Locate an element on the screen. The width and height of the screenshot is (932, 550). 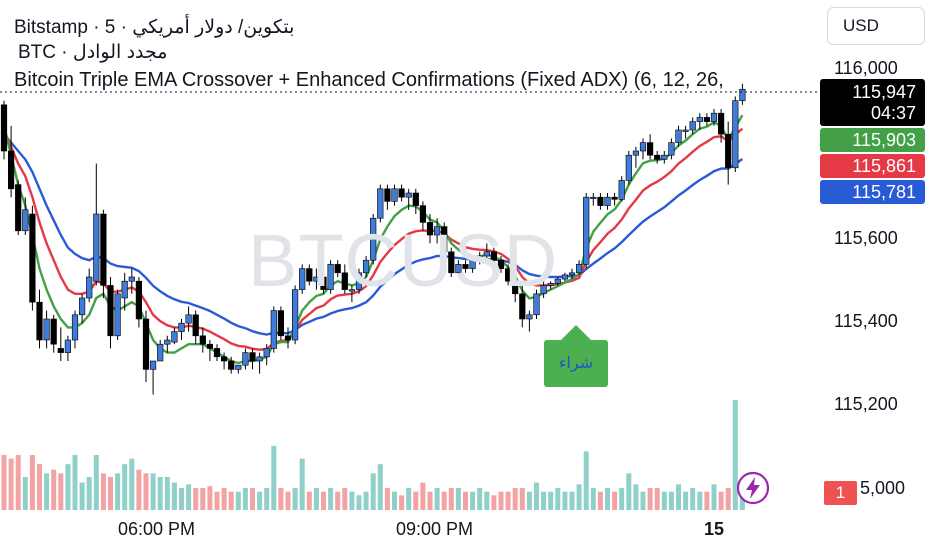
last-price-label: 115,947 04:37 is located at coordinates (872, 102).